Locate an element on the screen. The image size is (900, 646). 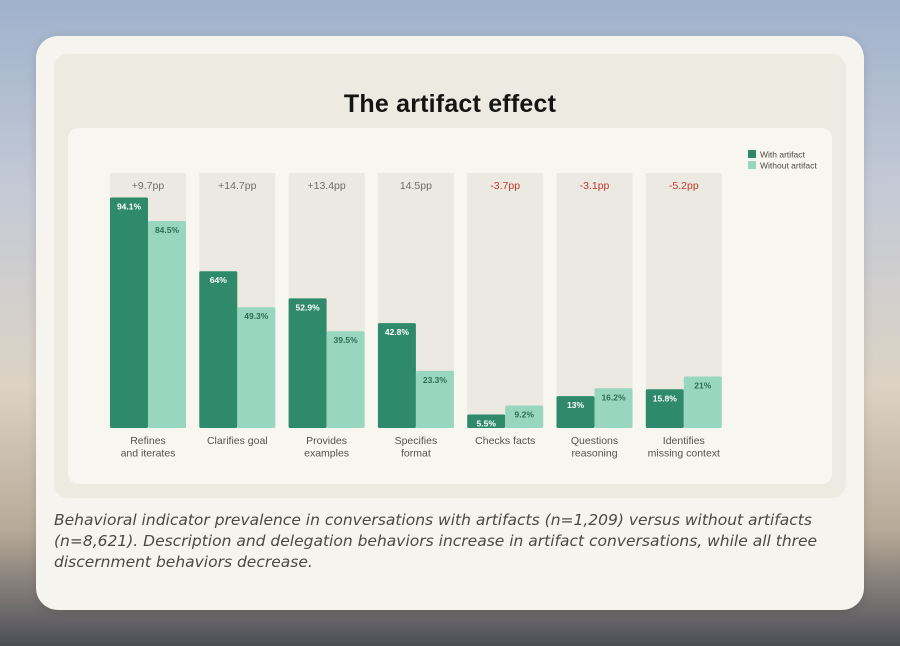
data-label: 39.5% is located at coordinates (346, 340).